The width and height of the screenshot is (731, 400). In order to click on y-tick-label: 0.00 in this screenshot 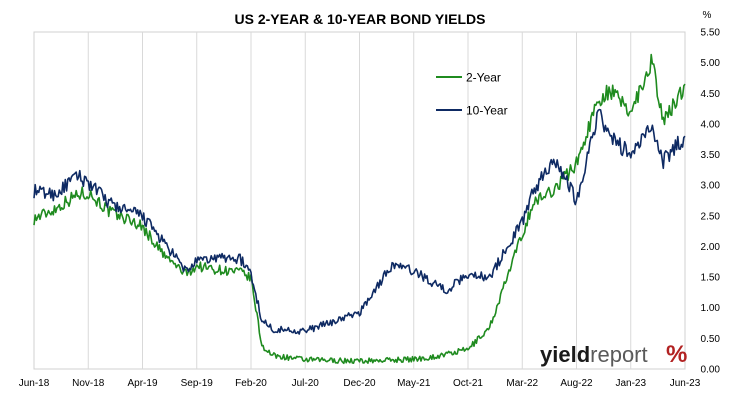, I will do `click(711, 370)`.